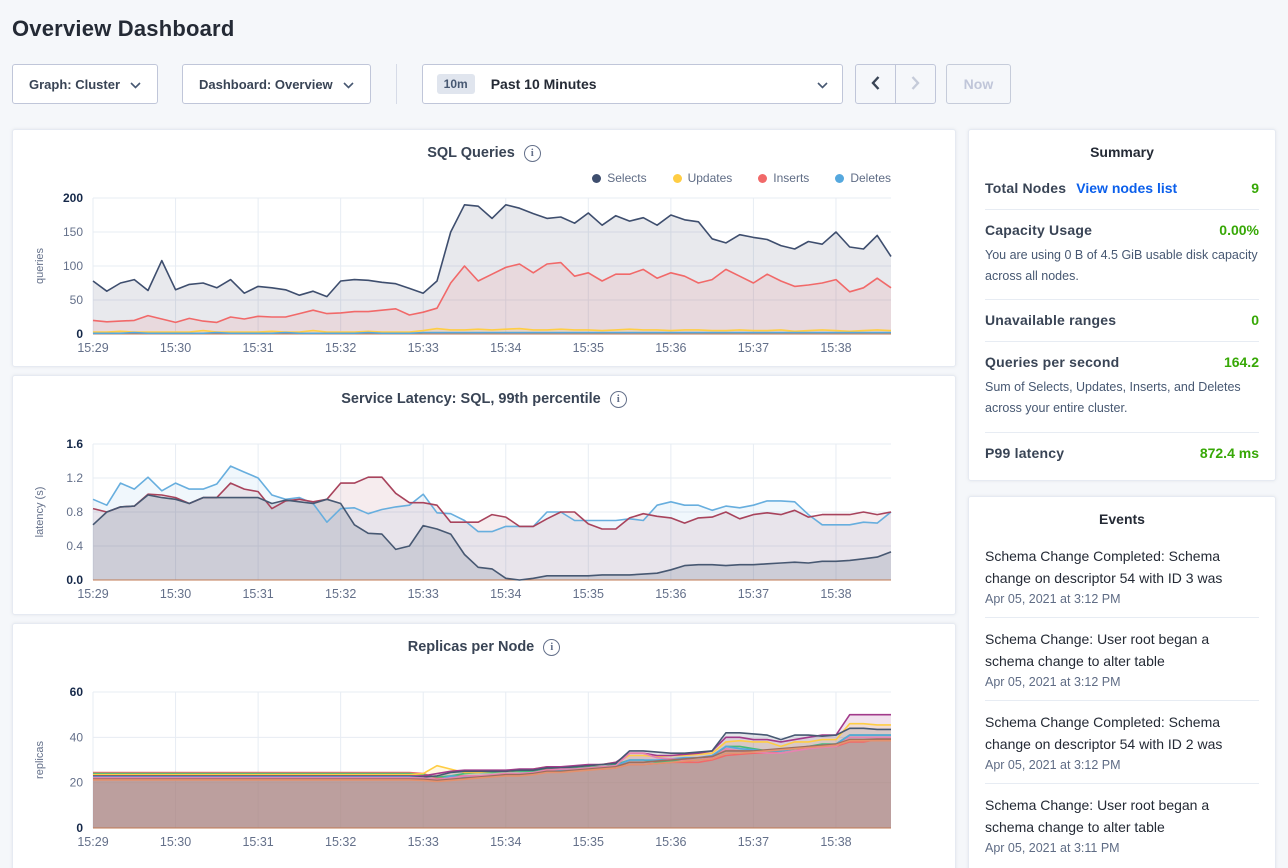  Describe the element at coordinates (632, 84) in the screenshot. I see `time-range-picker: 10m Past 10 Minutes` at that location.